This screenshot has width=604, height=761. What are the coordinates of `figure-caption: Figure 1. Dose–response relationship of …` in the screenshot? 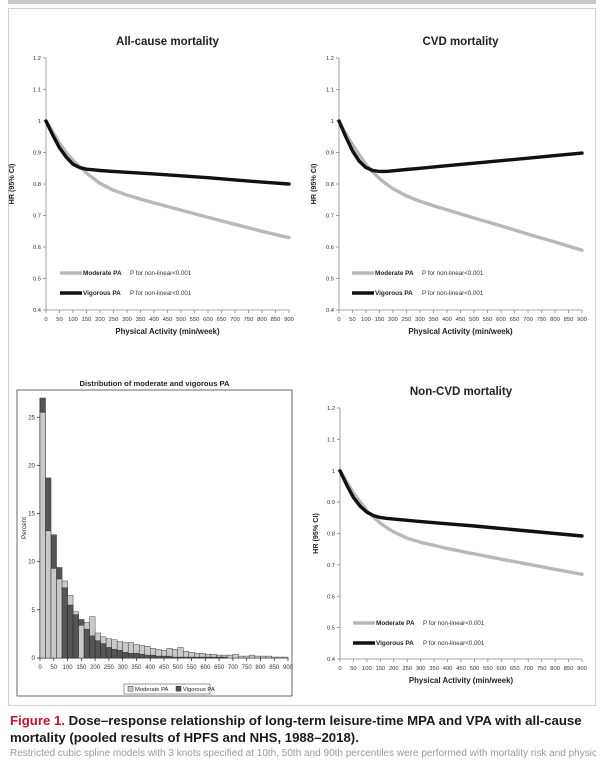 It's located at (303, 729).